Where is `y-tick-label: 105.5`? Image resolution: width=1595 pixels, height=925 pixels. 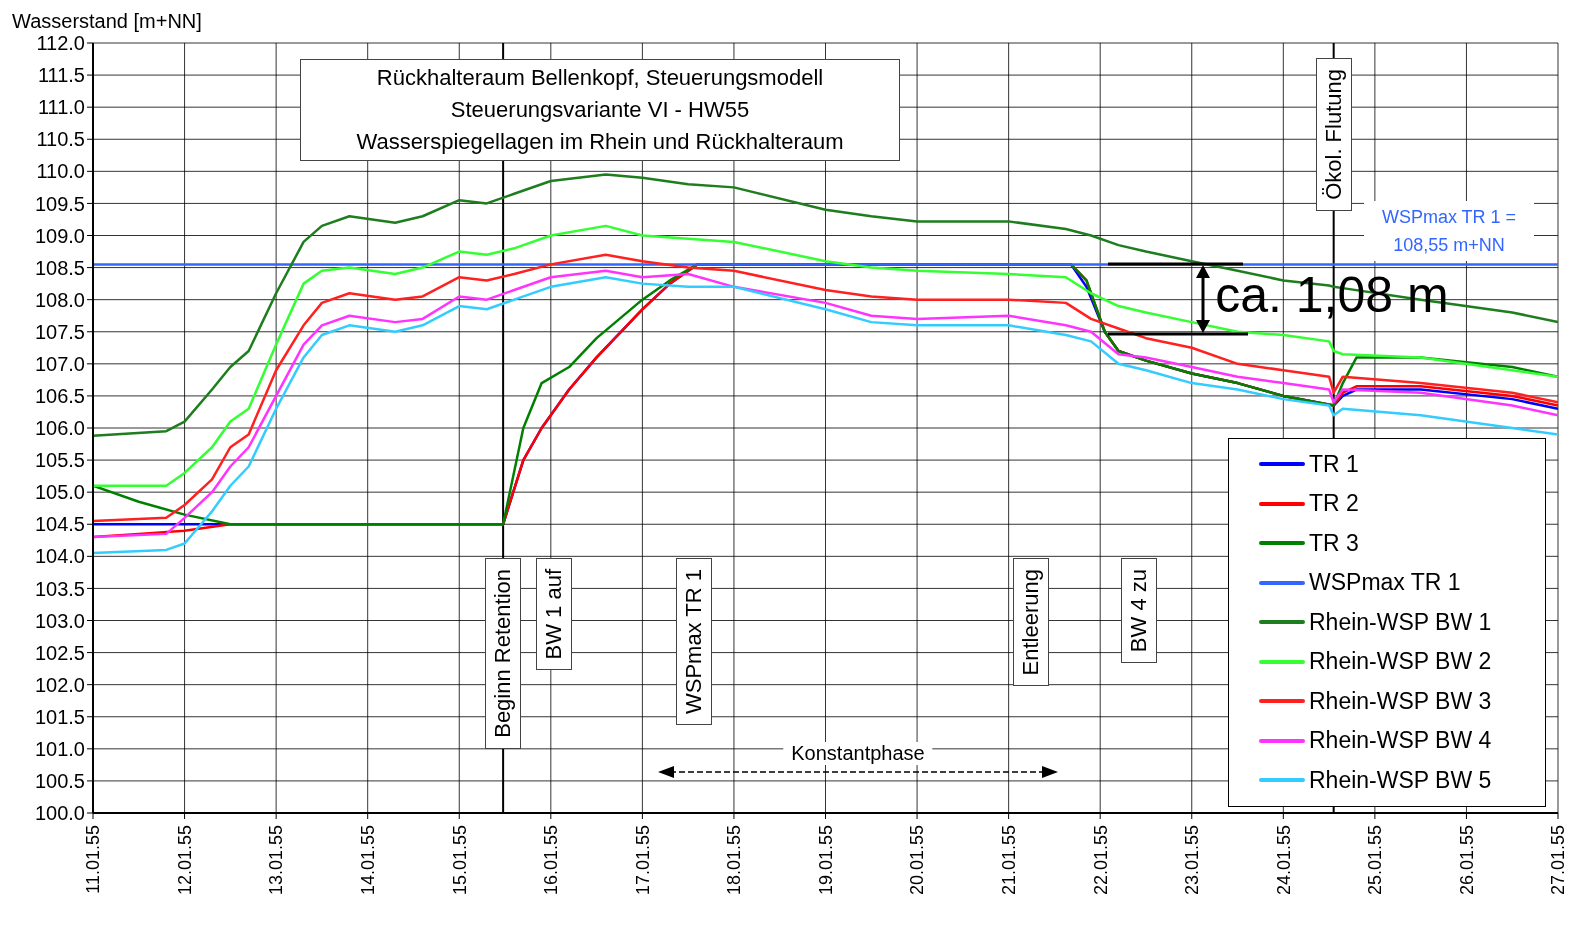
y-tick-label: 105.5 is located at coordinates (59, 460).